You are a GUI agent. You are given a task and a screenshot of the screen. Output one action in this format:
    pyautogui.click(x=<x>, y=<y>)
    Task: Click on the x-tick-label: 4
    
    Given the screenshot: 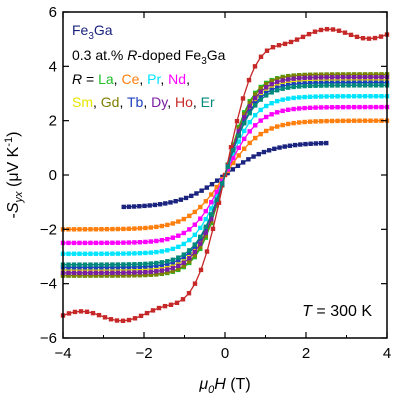 What is the action you would take?
    pyautogui.click(x=387, y=353)
    